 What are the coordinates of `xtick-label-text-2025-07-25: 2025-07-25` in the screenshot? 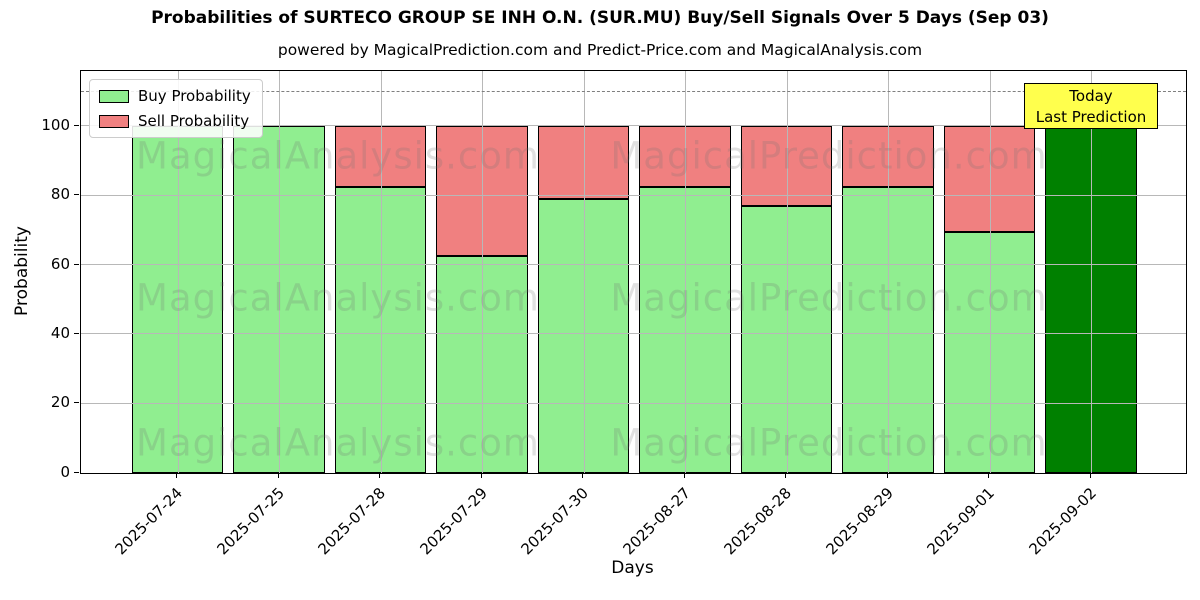 It's located at (250, 521).